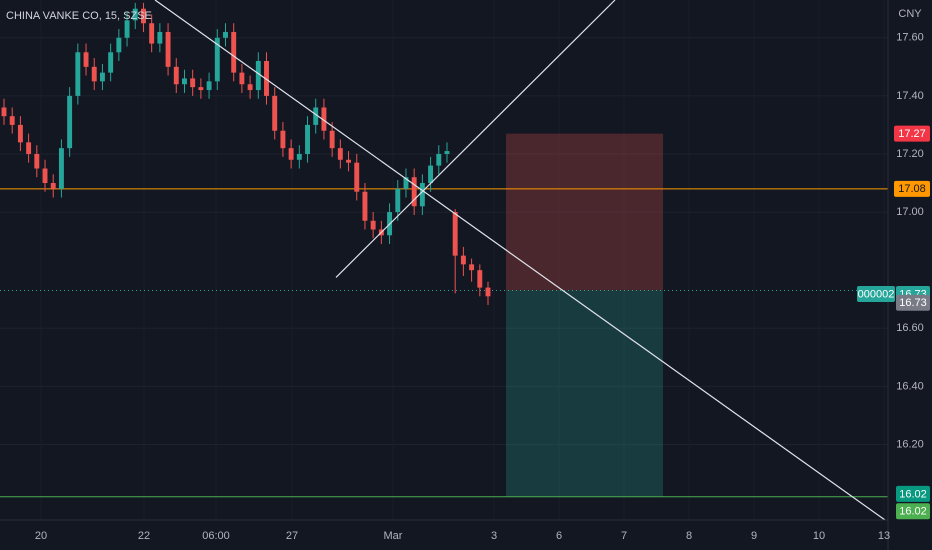 Image resolution: width=932 pixels, height=550 pixels. I want to click on stop-price-badge-bg, so click(912, 133).